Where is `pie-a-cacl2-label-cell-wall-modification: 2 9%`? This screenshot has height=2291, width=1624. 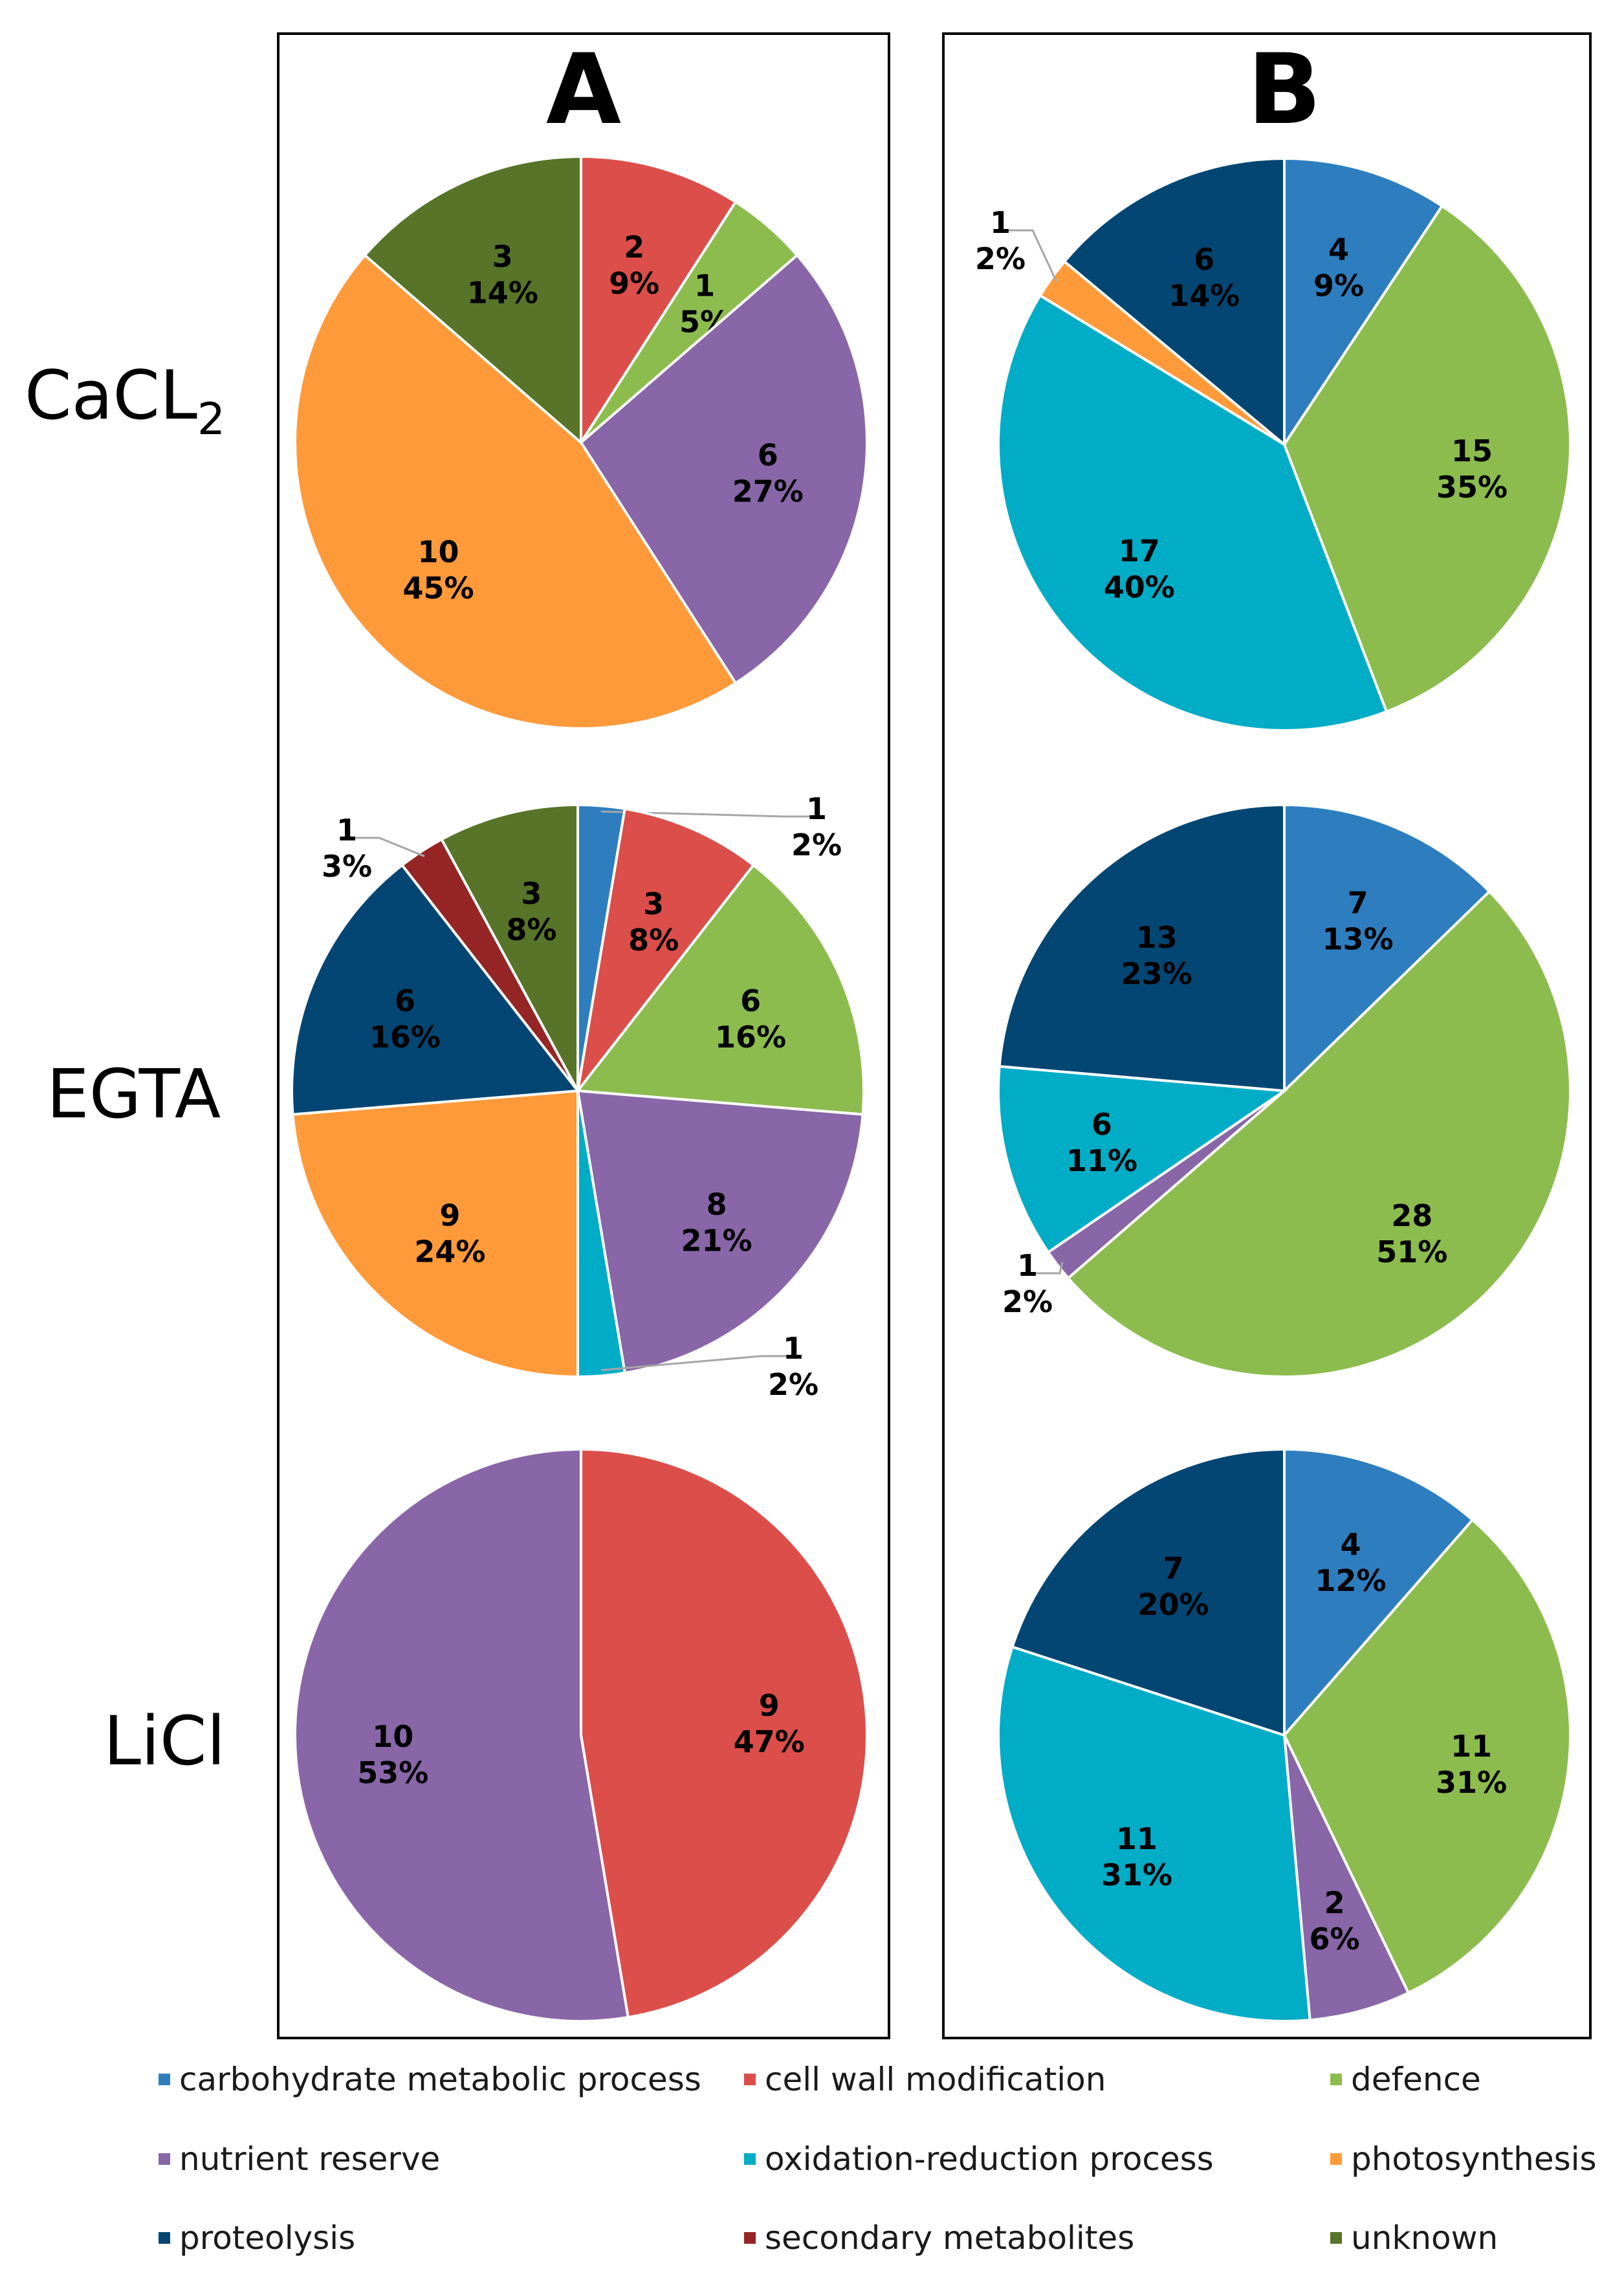 pie-a-cacl2-label-cell-wall-modification: 2 9% is located at coordinates (634, 265).